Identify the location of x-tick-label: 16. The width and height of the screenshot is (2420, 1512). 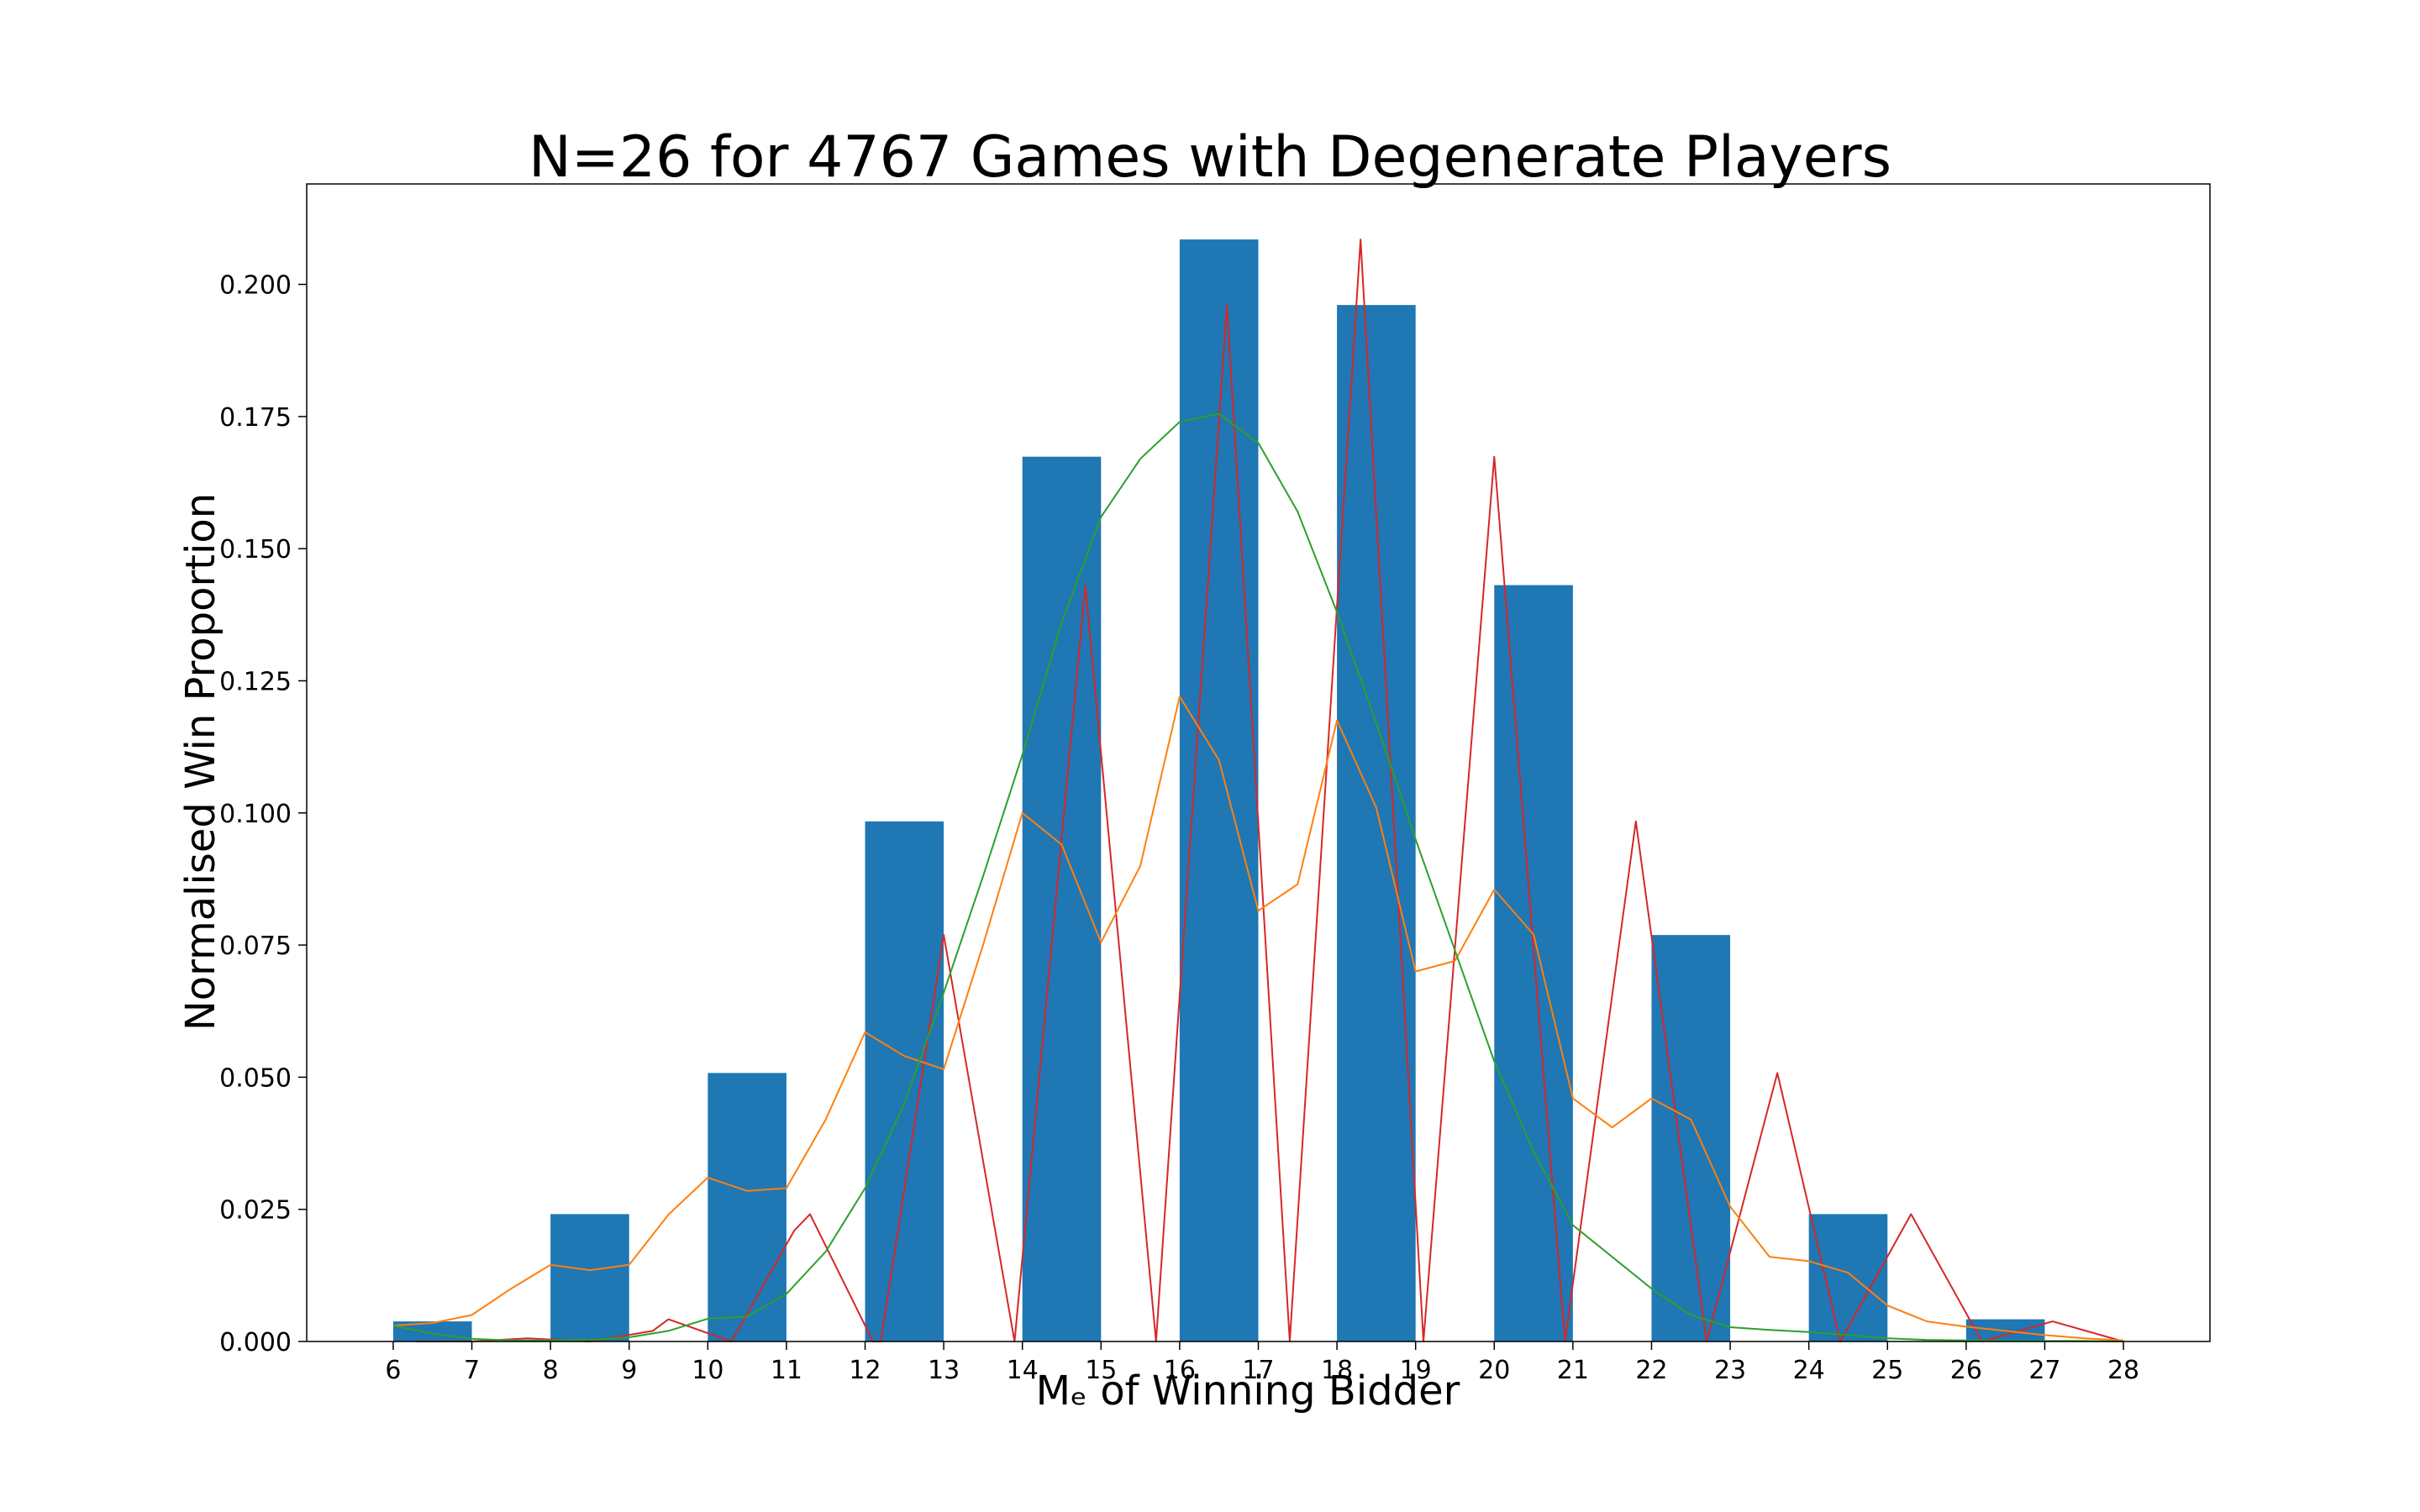
(1180, 1370).